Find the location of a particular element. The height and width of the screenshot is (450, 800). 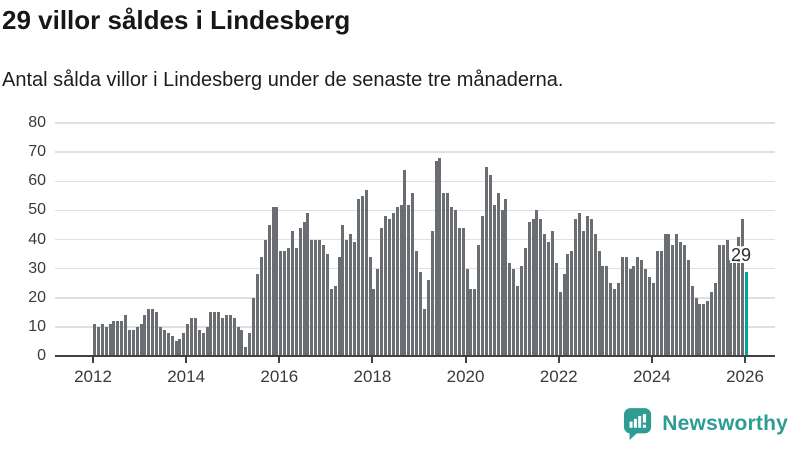

x-axis-line is located at coordinates (415, 355).